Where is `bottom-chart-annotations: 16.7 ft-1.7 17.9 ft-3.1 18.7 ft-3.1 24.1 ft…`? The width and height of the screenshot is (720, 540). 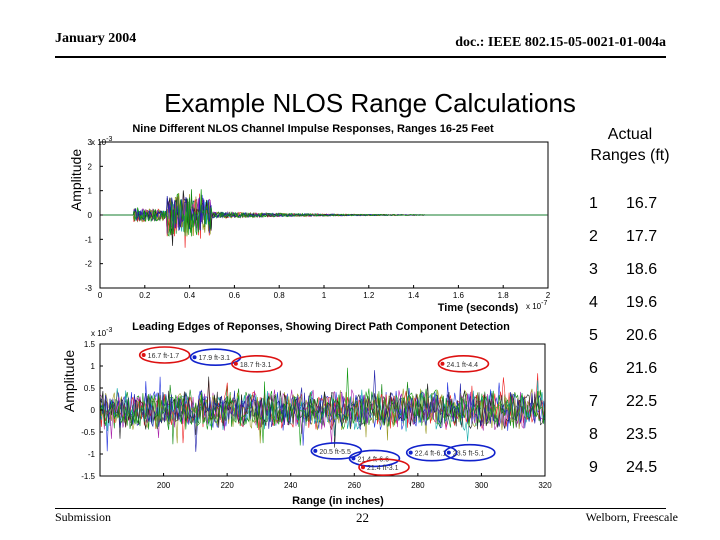 bottom-chart-annotations: 16.7 ft-1.7 17.9 ft-3.1 18.7 ft-3.1 24.1 ft… is located at coordinates (317, 411).